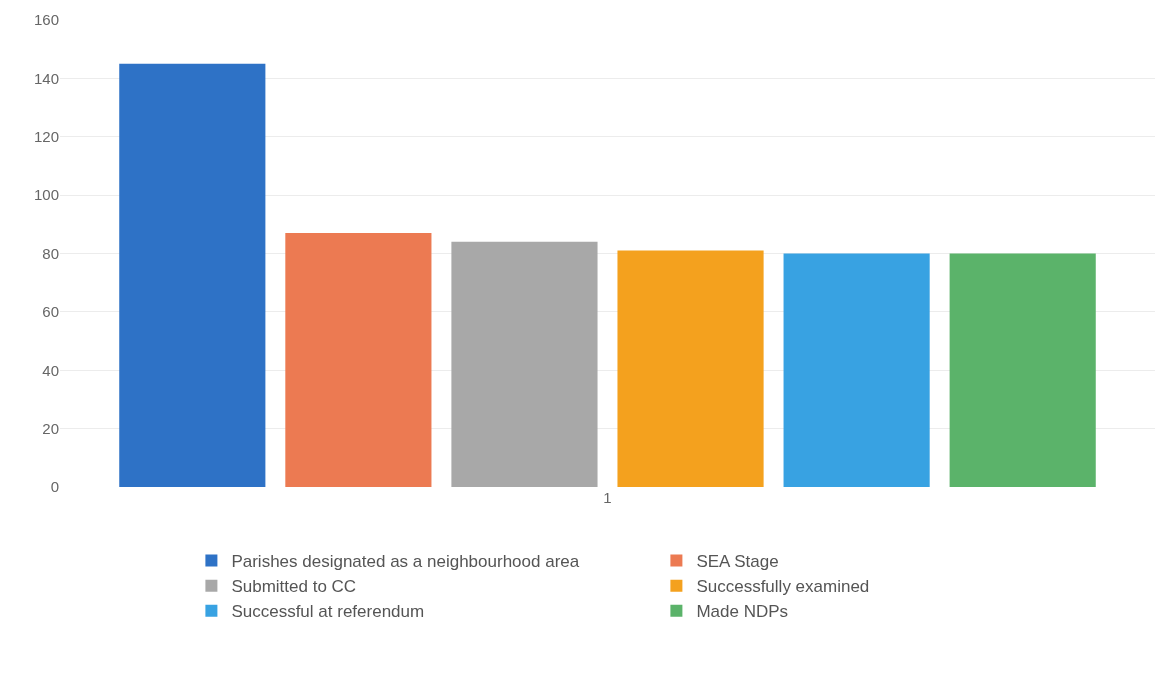 The image size is (1175, 677). What do you see at coordinates (405, 562) in the screenshot?
I see `legend-label: Parishes designated as a neighbourhood area` at bounding box center [405, 562].